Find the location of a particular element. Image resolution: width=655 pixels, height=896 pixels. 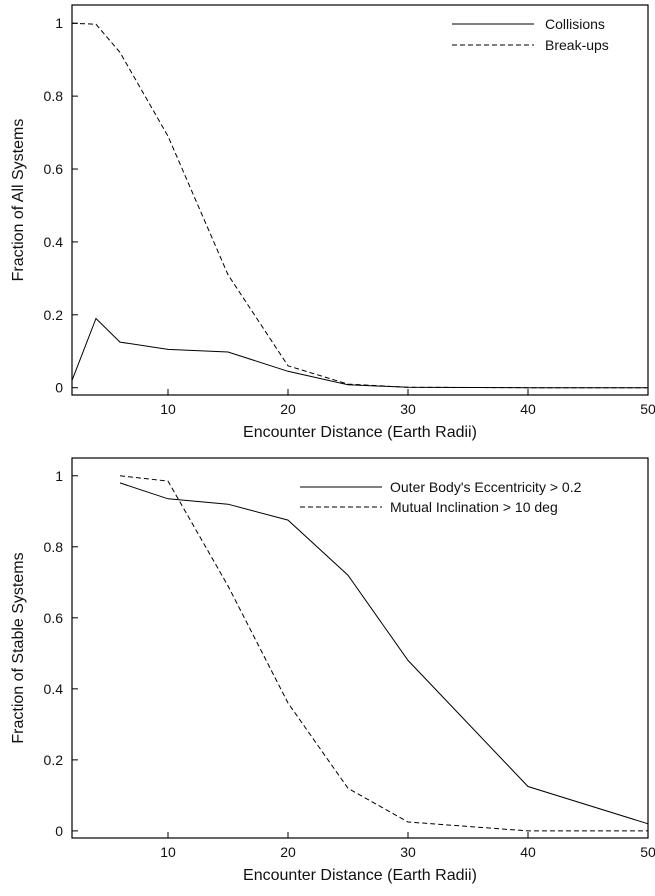

legend-label-inclination: Mutual Inclination > 10 deg is located at coordinates (474, 507).